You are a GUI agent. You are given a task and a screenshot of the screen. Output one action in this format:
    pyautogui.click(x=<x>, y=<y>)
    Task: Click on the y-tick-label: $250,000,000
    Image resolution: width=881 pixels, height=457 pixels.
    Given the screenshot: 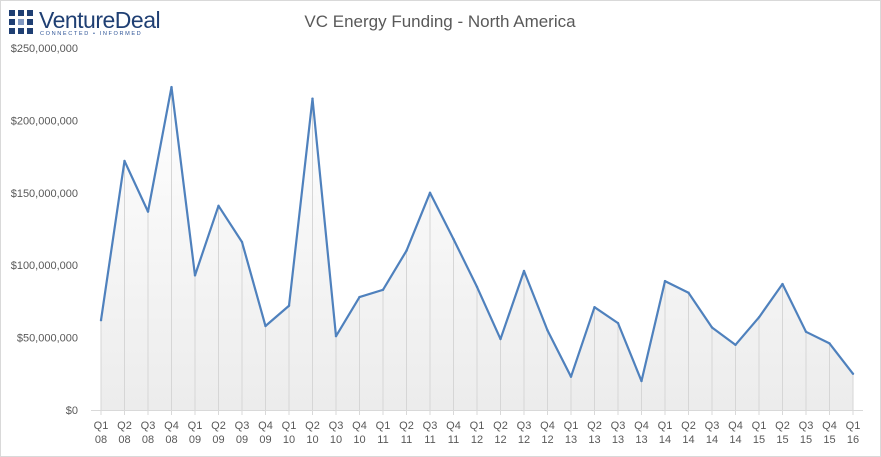 What is the action you would take?
    pyautogui.click(x=44, y=49)
    